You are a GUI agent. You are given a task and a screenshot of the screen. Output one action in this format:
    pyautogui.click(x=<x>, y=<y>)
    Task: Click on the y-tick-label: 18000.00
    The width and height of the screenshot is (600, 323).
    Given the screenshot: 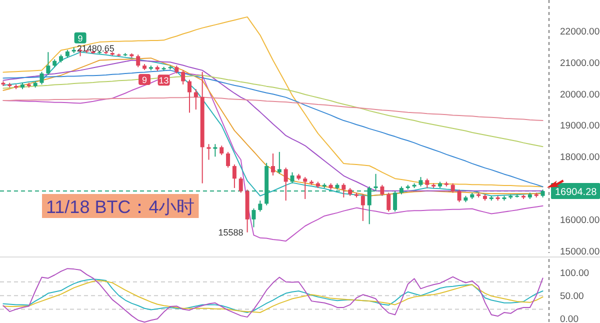 What is the action you would take?
    pyautogui.click(x=580, y=158)
    